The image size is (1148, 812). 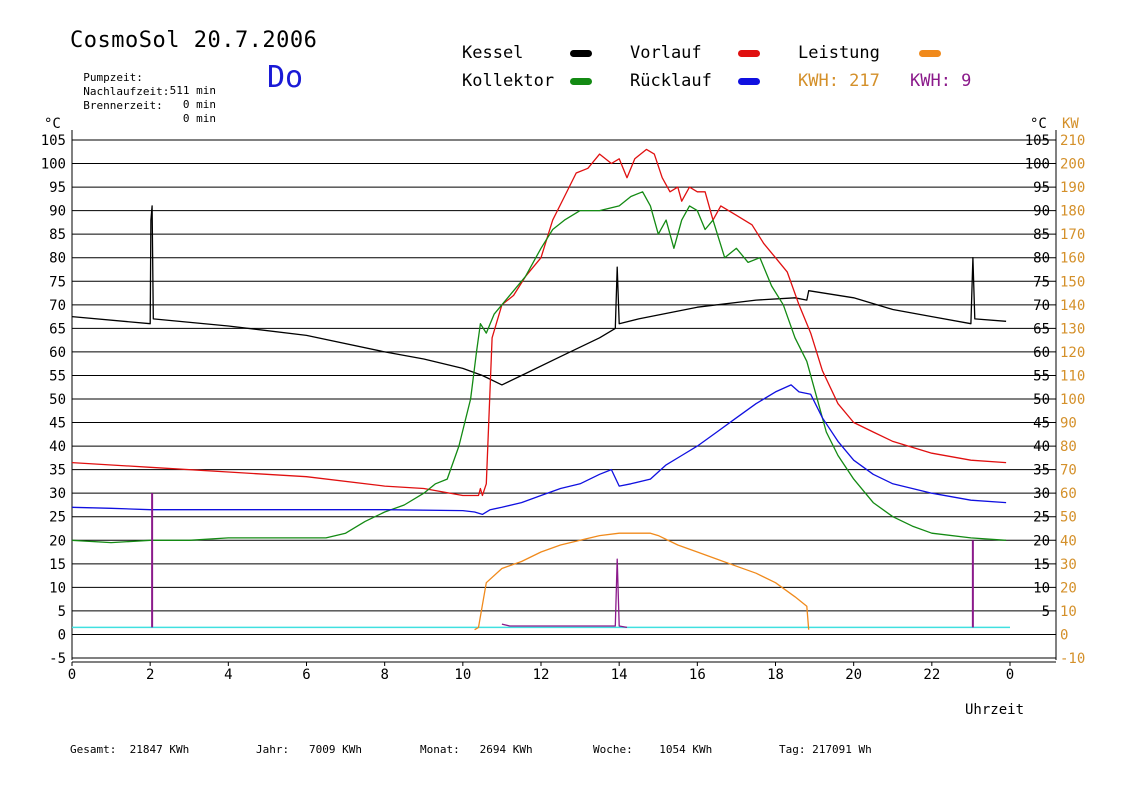 What do you see at coordinates (1068, 494) in the screenshot?
I see `y2-tick-label: 60` at bounding box center [1068, 494].